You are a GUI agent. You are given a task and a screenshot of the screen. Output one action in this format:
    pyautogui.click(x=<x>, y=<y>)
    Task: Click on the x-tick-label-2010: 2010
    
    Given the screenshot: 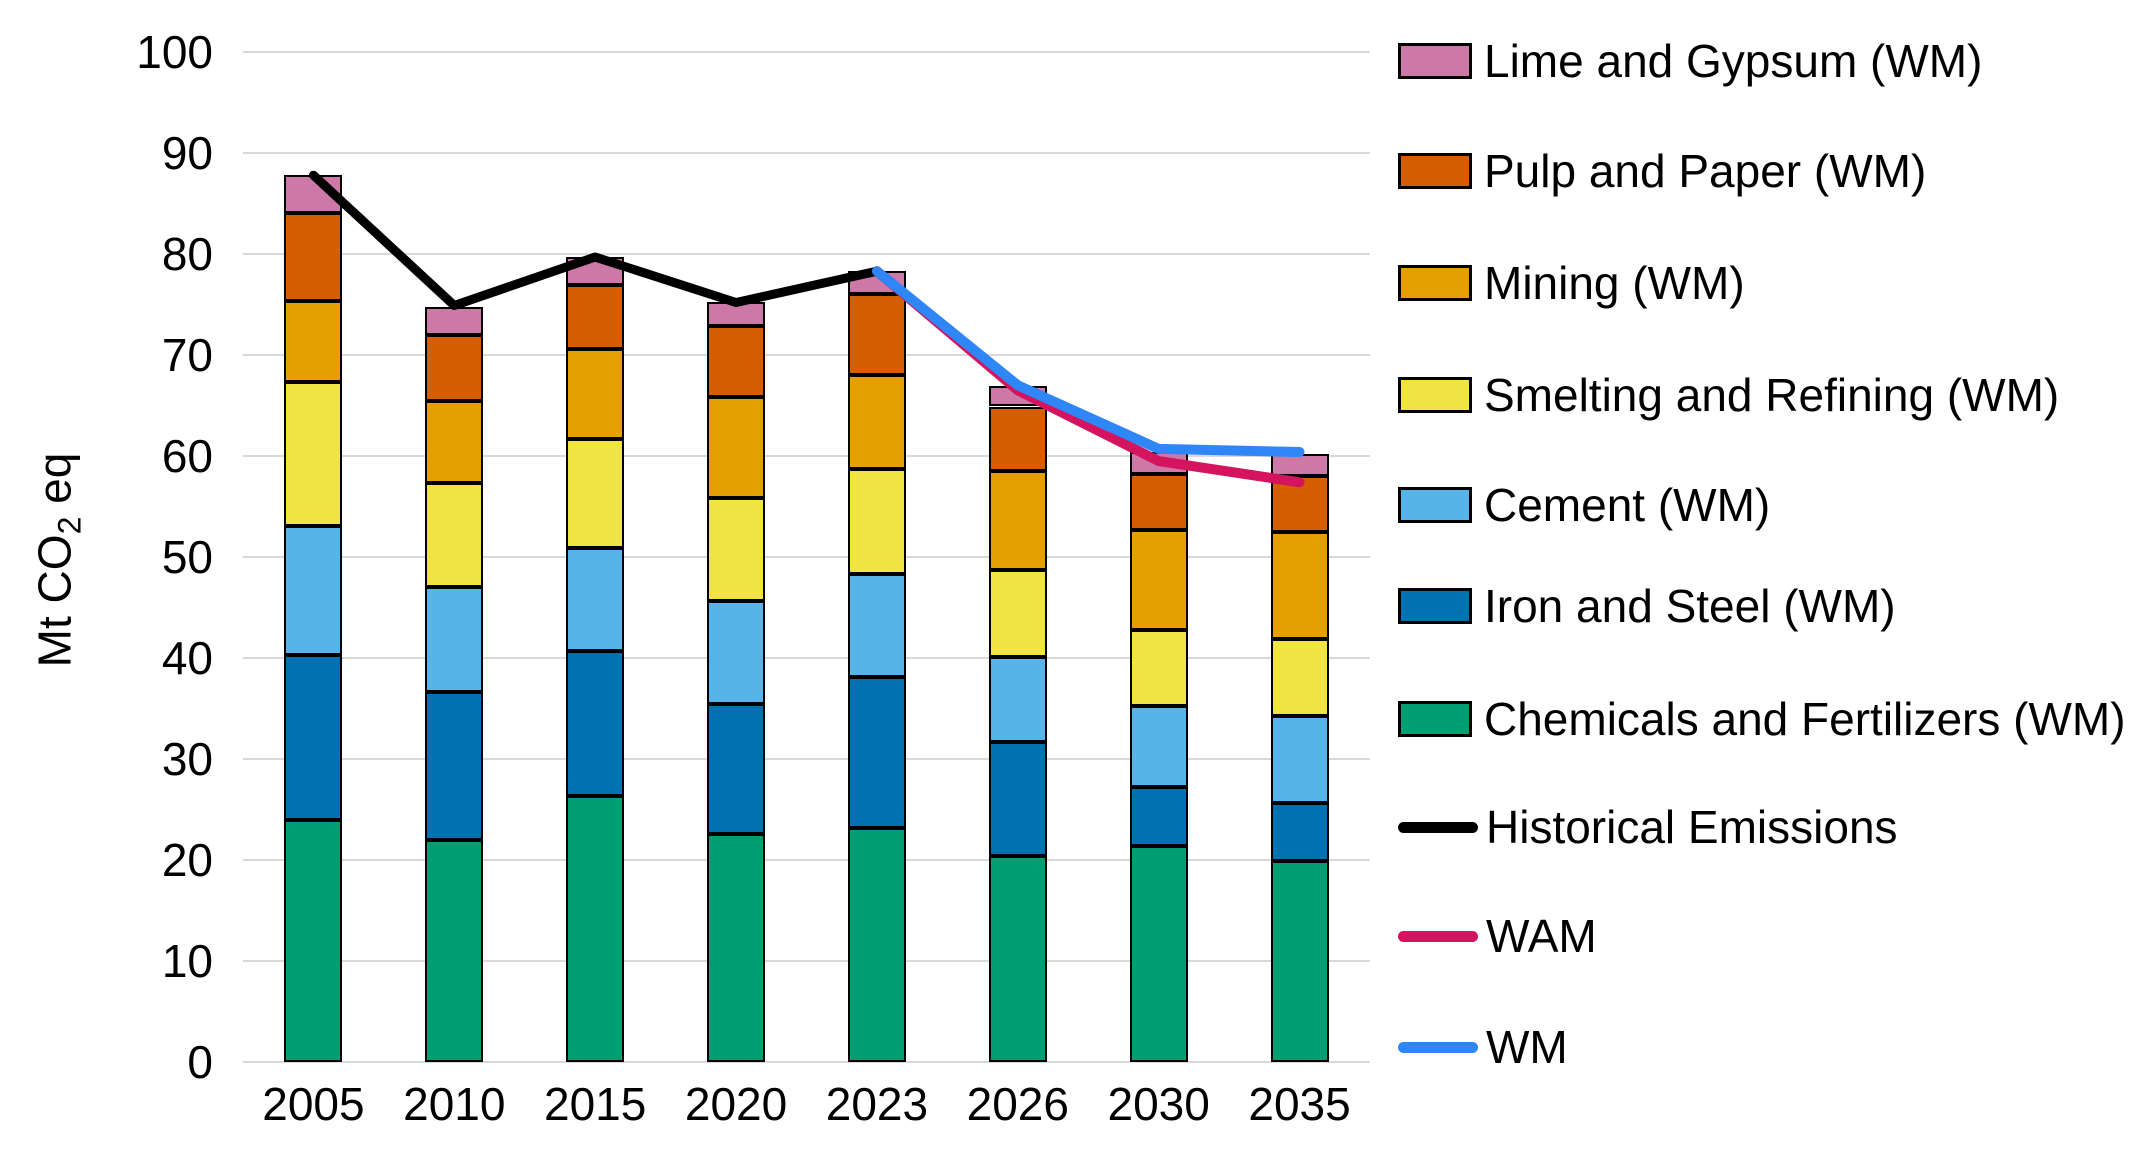 What is the action you would take?
    pyautogui.click(x=454, y=1104)
    